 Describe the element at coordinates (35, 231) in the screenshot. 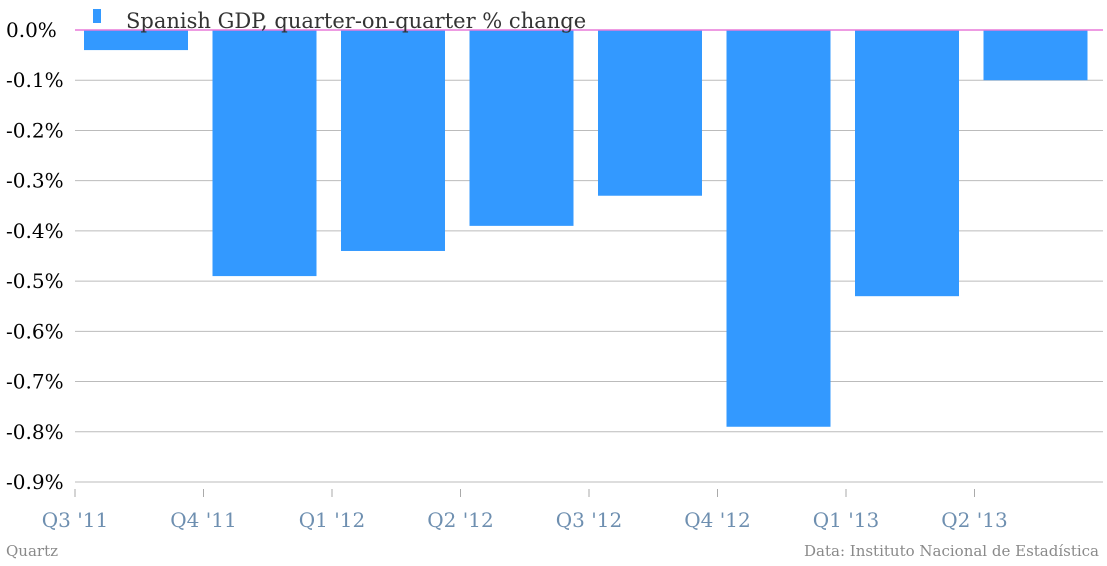

I see `y-tick-label: -0.4%` at that location.